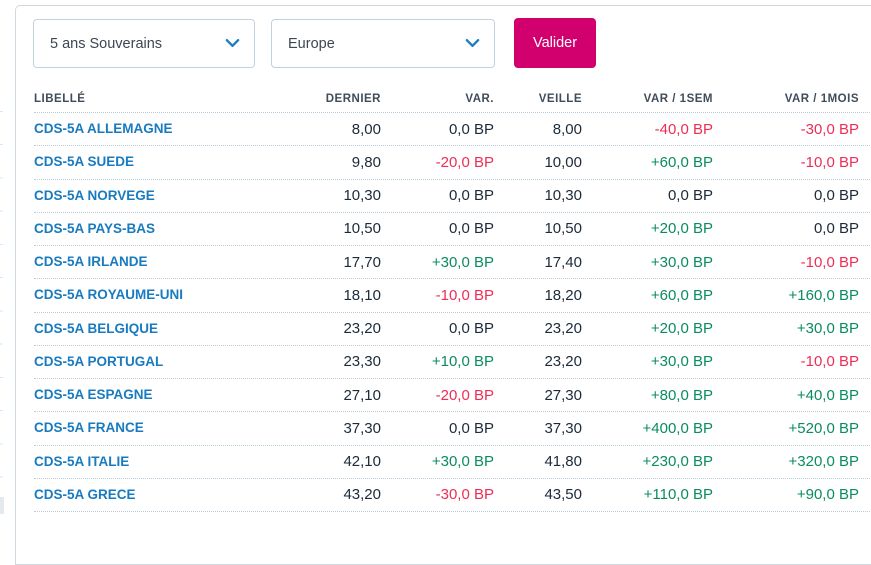 The width and height of the screenshot is (871, 565). I want to click on cell-dernier: 42,10, so click(362, 462).